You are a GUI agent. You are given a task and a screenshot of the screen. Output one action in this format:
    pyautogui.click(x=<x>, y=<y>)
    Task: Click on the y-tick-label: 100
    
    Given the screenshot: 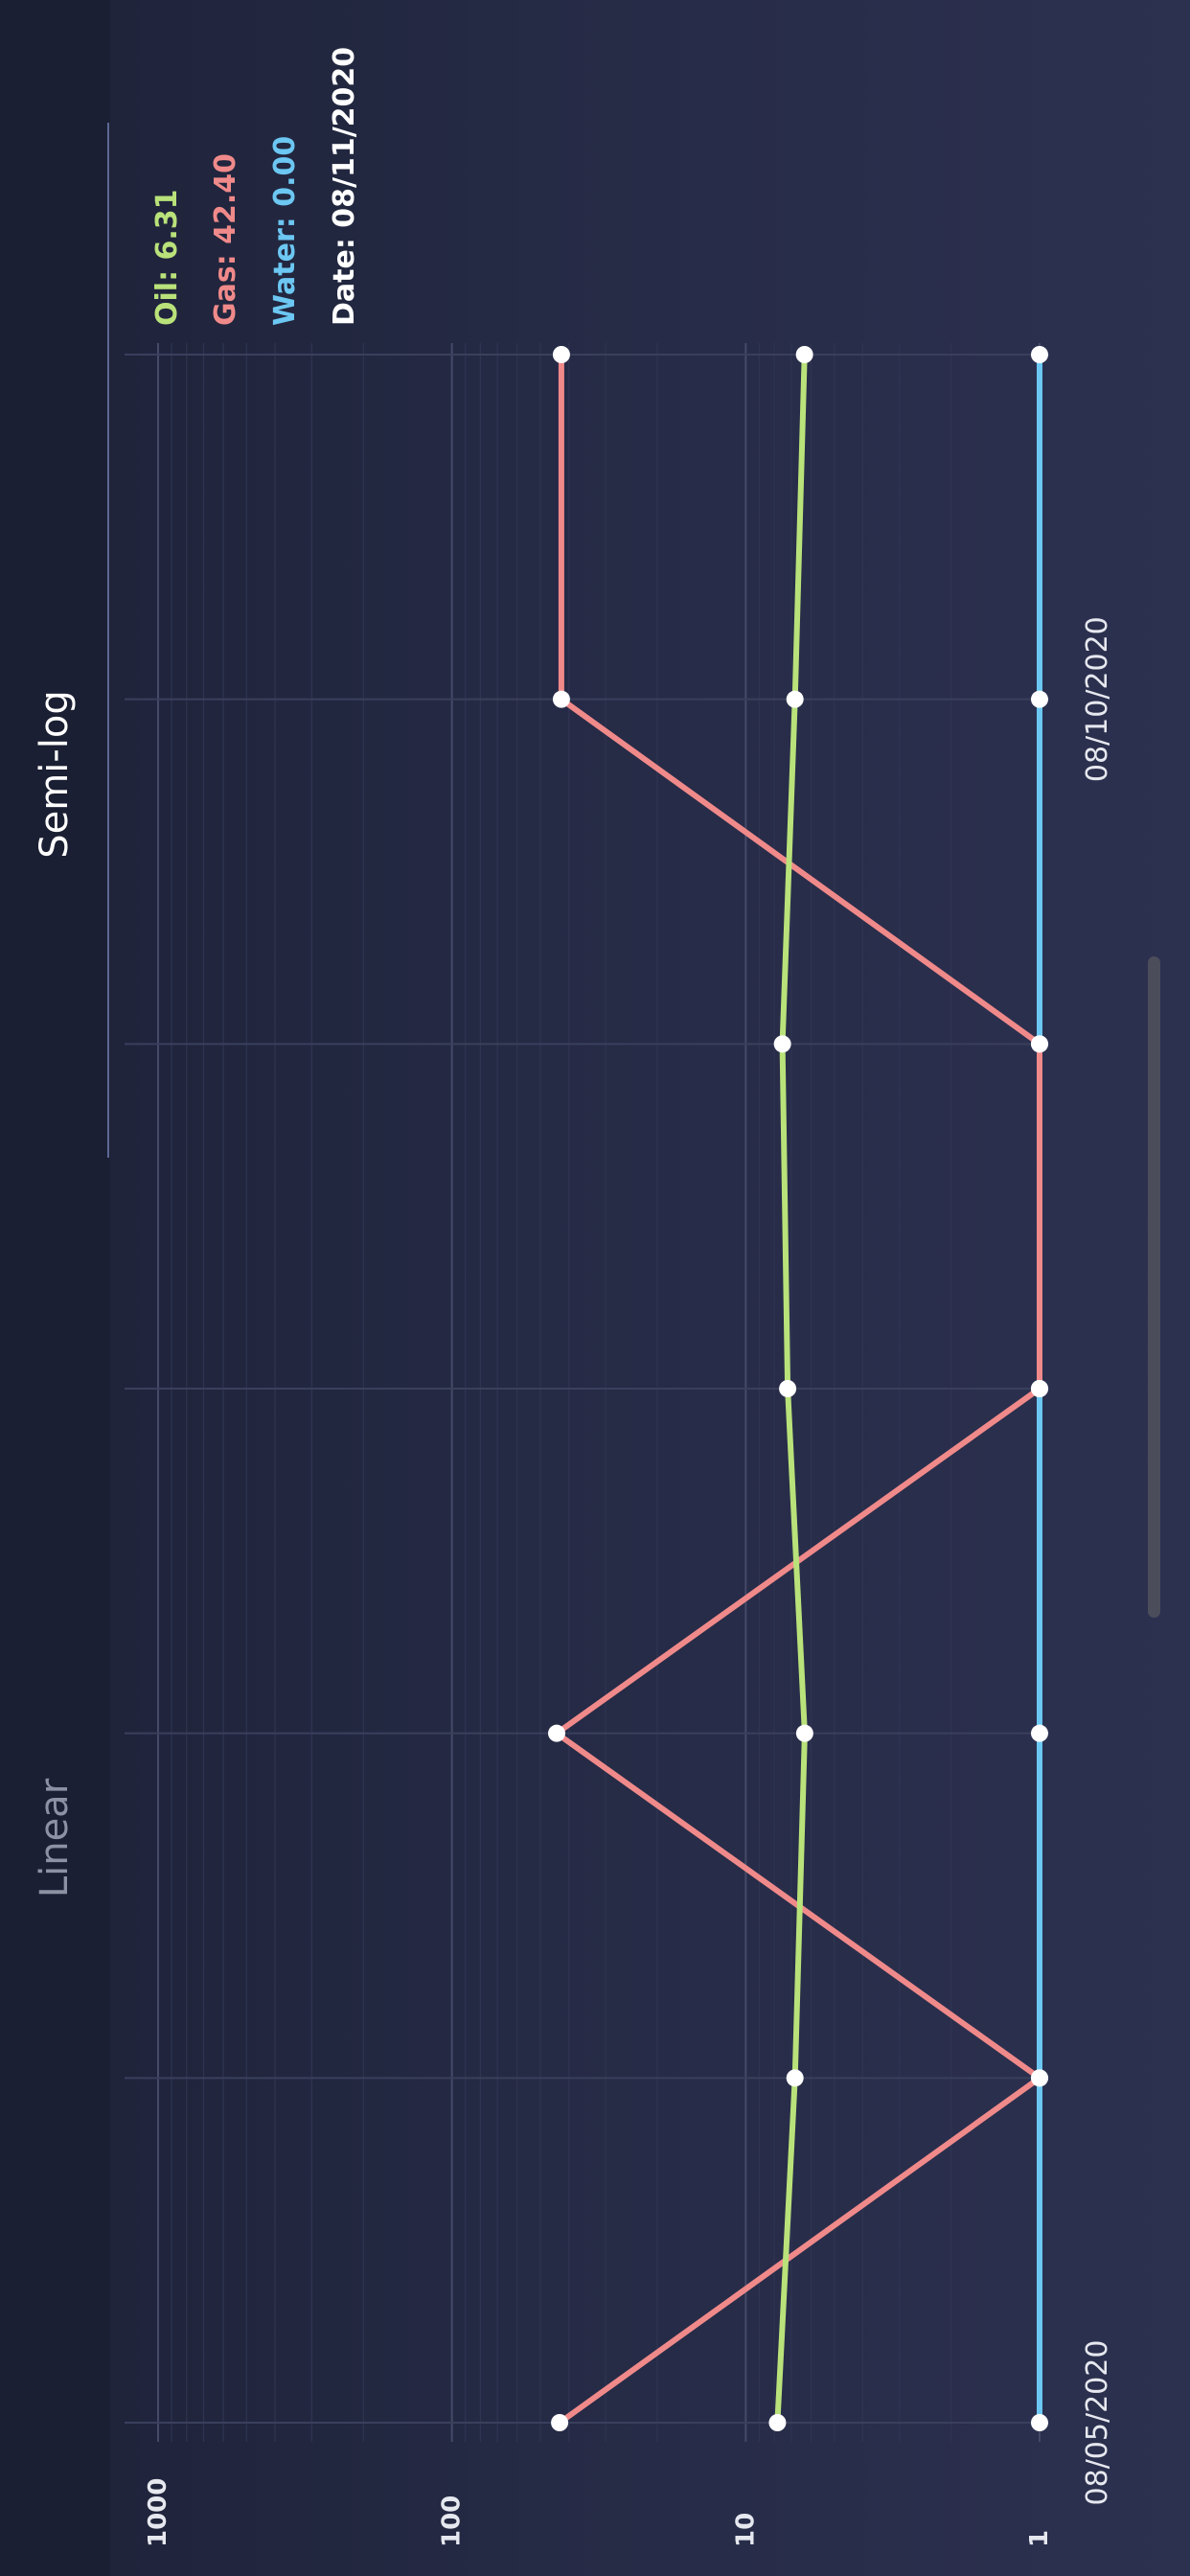 What is the action you would take?
    pyautogui.click(x=452, y=2521)
    